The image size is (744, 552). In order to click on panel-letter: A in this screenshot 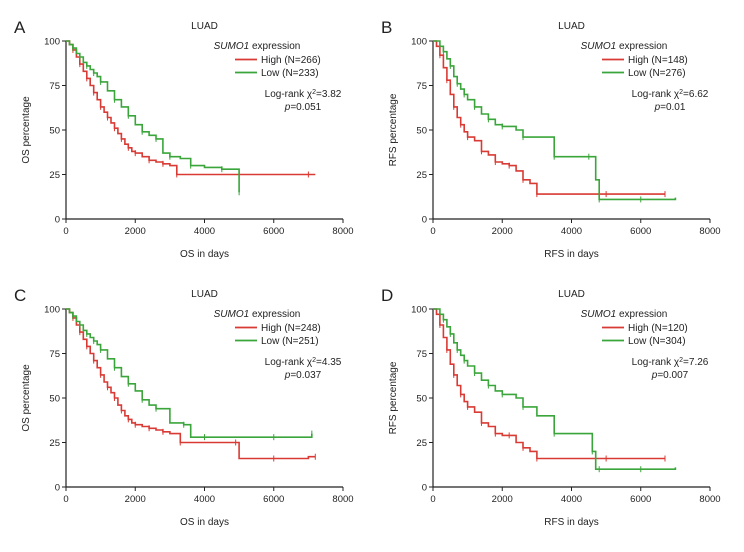, I will do `click(20, 27)`.